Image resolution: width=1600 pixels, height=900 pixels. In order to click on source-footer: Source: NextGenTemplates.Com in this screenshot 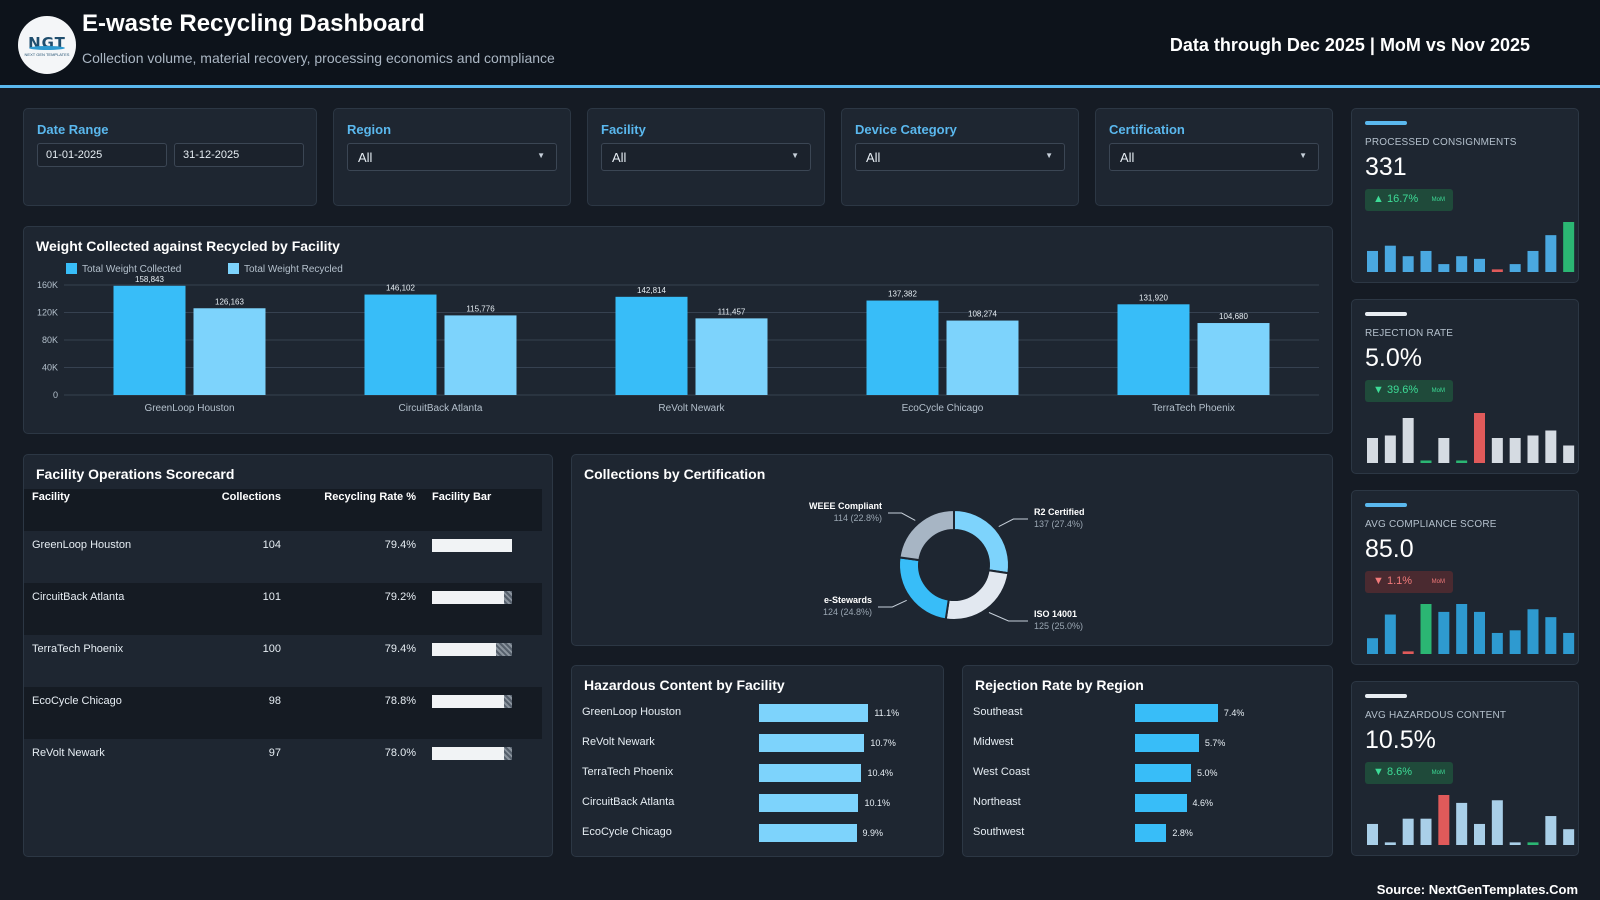, I will do `click(1477, 889)`.